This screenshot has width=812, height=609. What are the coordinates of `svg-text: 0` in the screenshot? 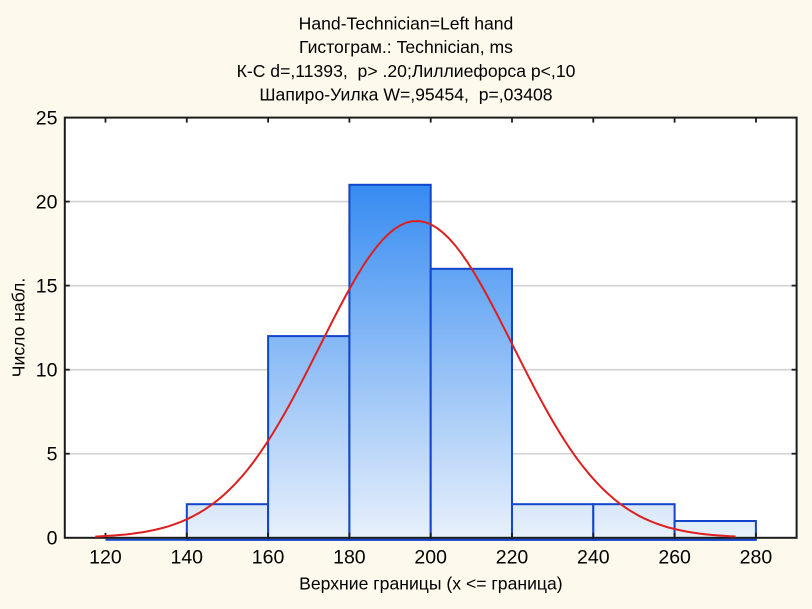 It's located at (52, 539).